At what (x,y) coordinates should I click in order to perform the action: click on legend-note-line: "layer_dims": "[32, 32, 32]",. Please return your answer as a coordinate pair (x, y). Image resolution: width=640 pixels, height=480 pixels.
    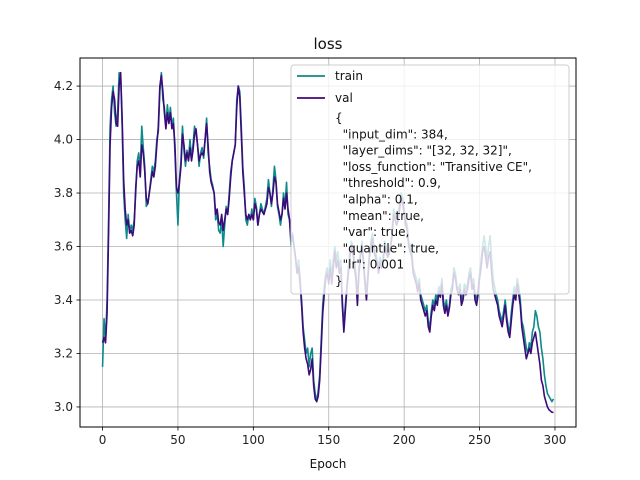
    Looking at the image, I should click on (423, 151).